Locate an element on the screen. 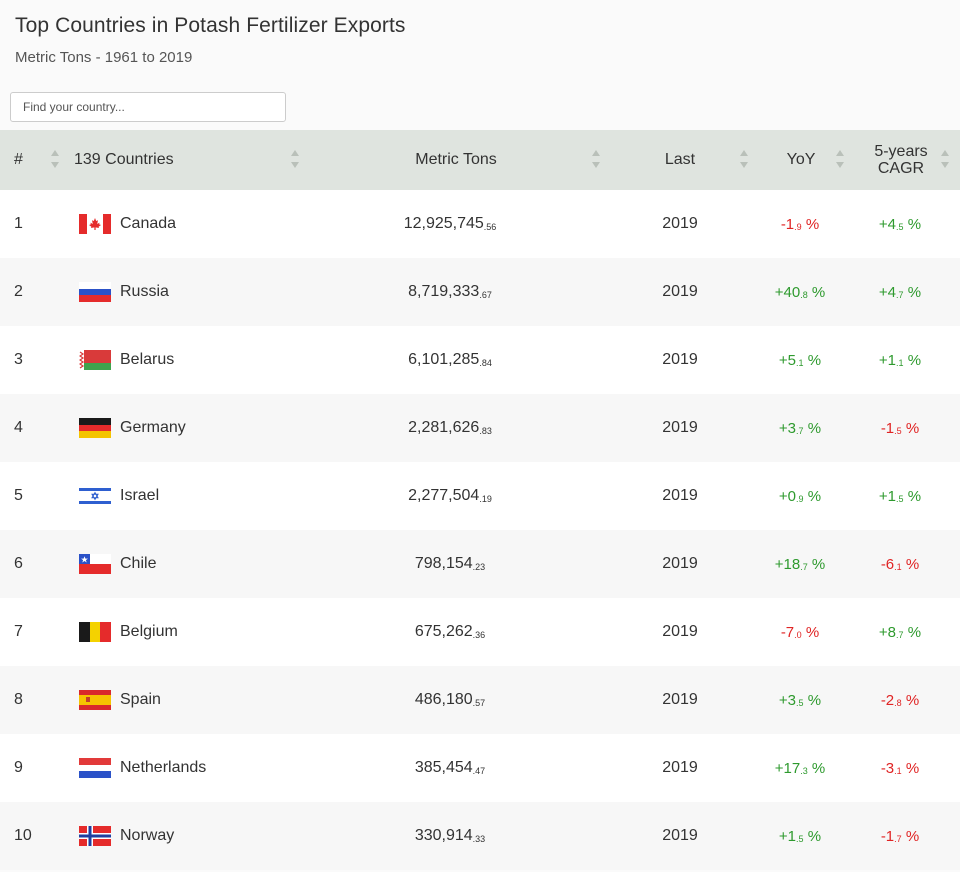  cagr-cell: -1.7 % is located at coordinates (900, 836).